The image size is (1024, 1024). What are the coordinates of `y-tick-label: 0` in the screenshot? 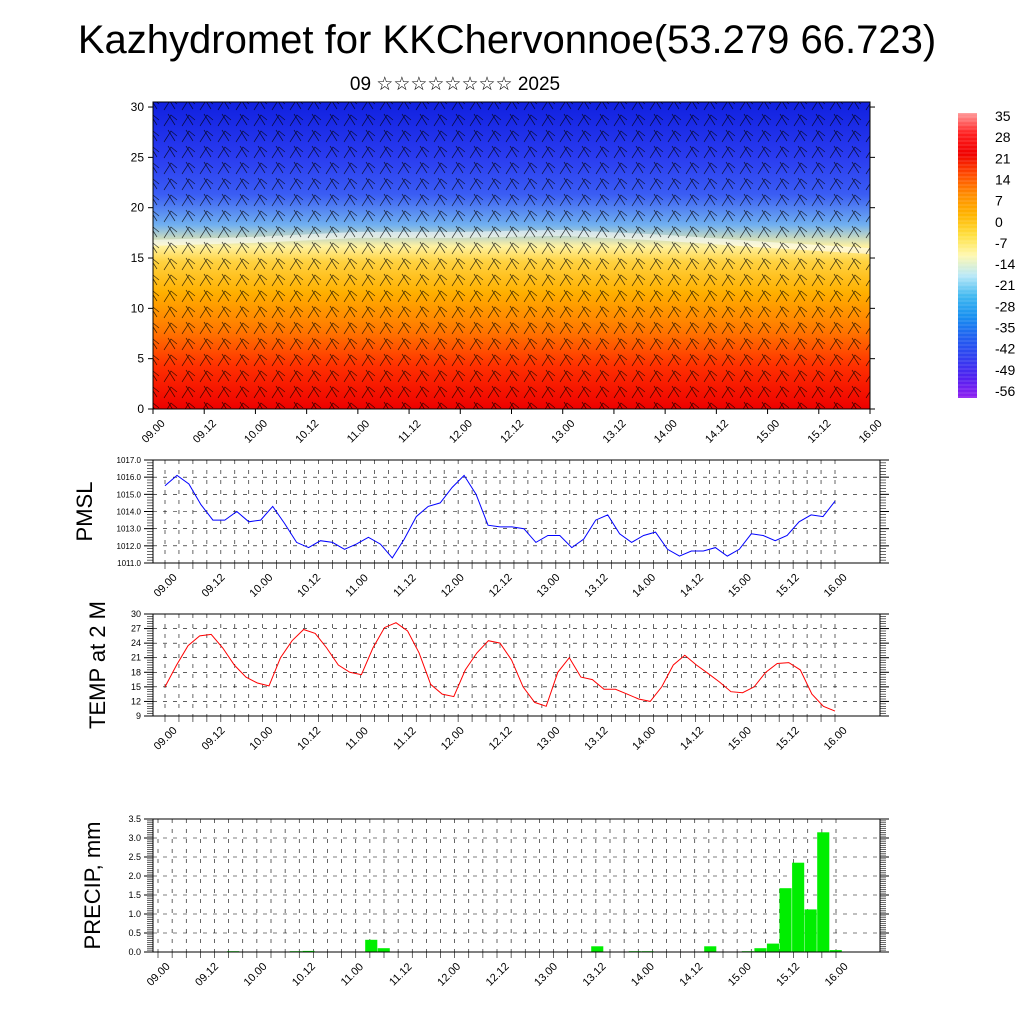 It's located at (140, 409).